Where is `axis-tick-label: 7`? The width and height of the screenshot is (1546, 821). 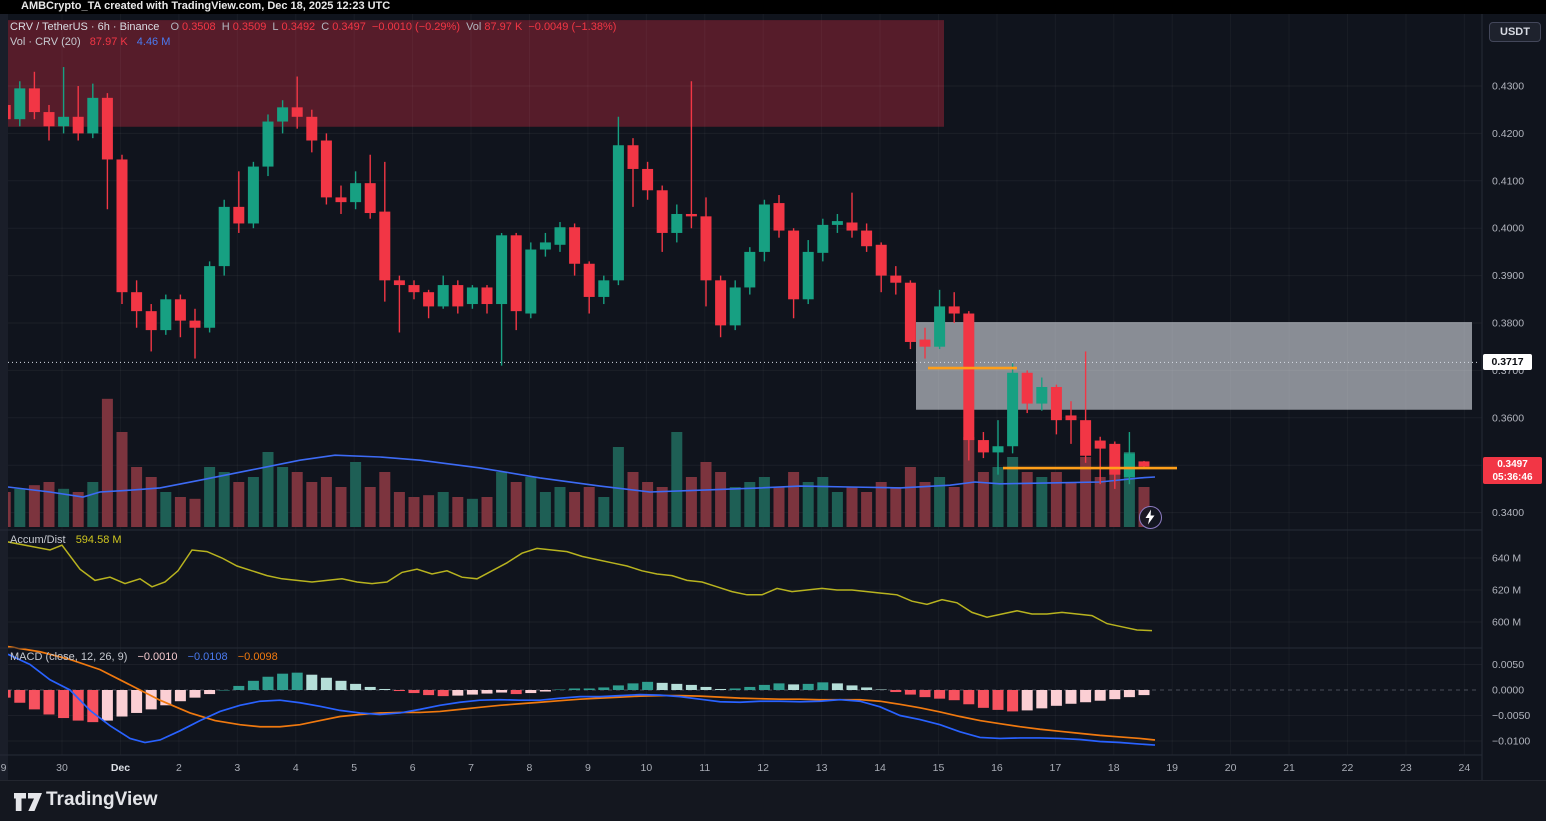 axis-tick-label: 7 is located at coordinates (471, 768).